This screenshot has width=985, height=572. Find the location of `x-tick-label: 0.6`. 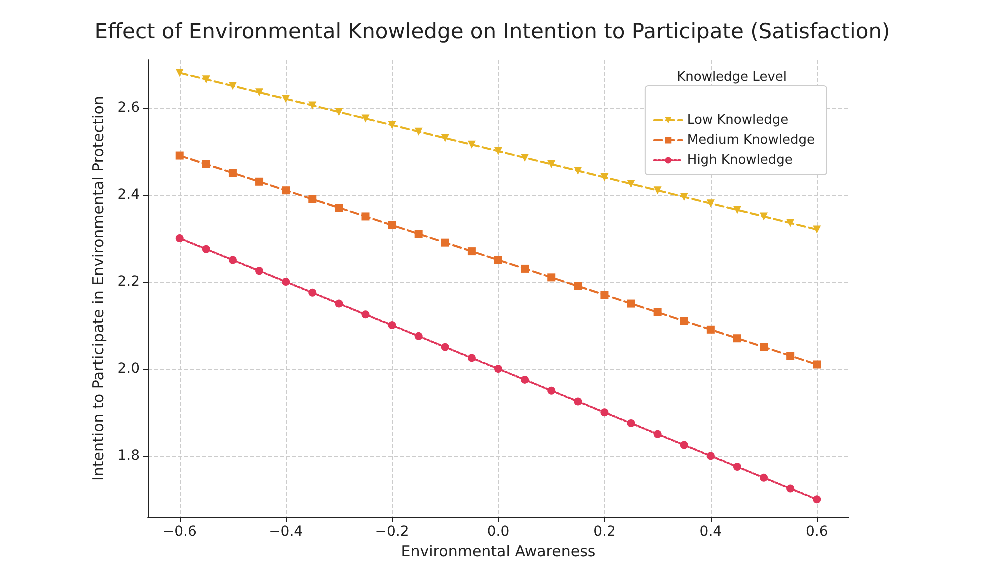

x-tick-label: 0.6 is located at coordinates (817, 532).